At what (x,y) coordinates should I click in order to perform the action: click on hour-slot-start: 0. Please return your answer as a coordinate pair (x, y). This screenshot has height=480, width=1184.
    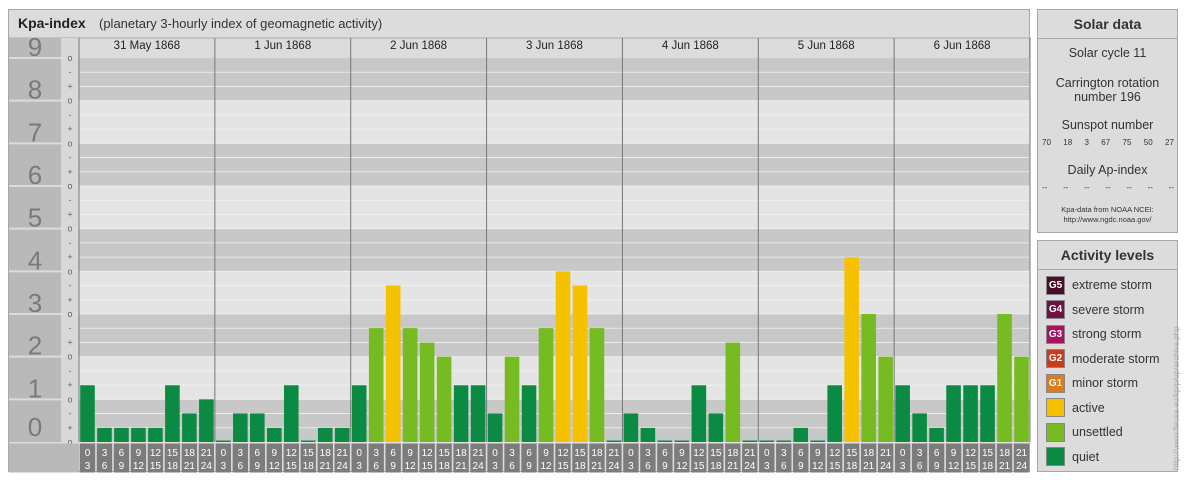
    Looking at the image, I should click on (495, 453).